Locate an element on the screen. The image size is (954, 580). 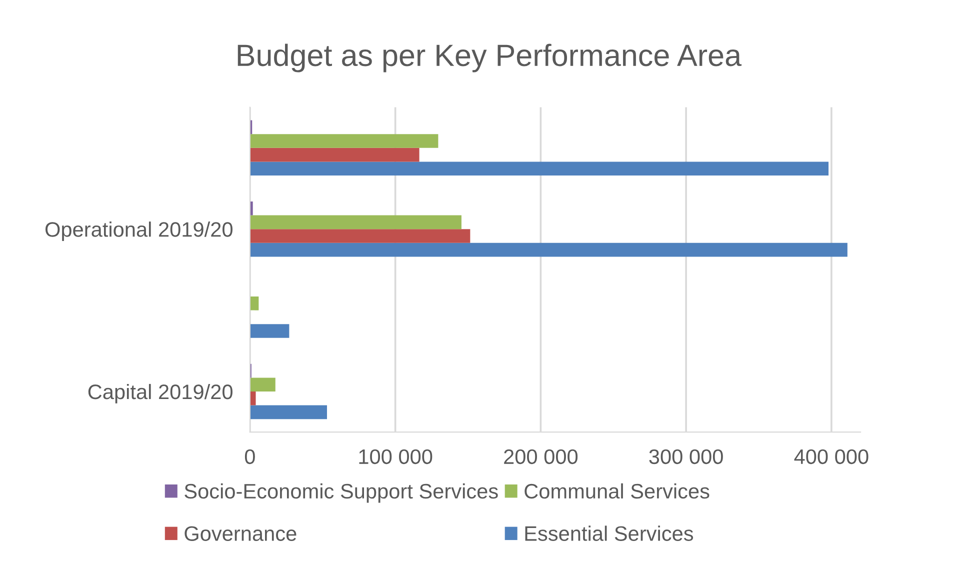
legend-label: Communal Services is located at coordinates (617, 491).